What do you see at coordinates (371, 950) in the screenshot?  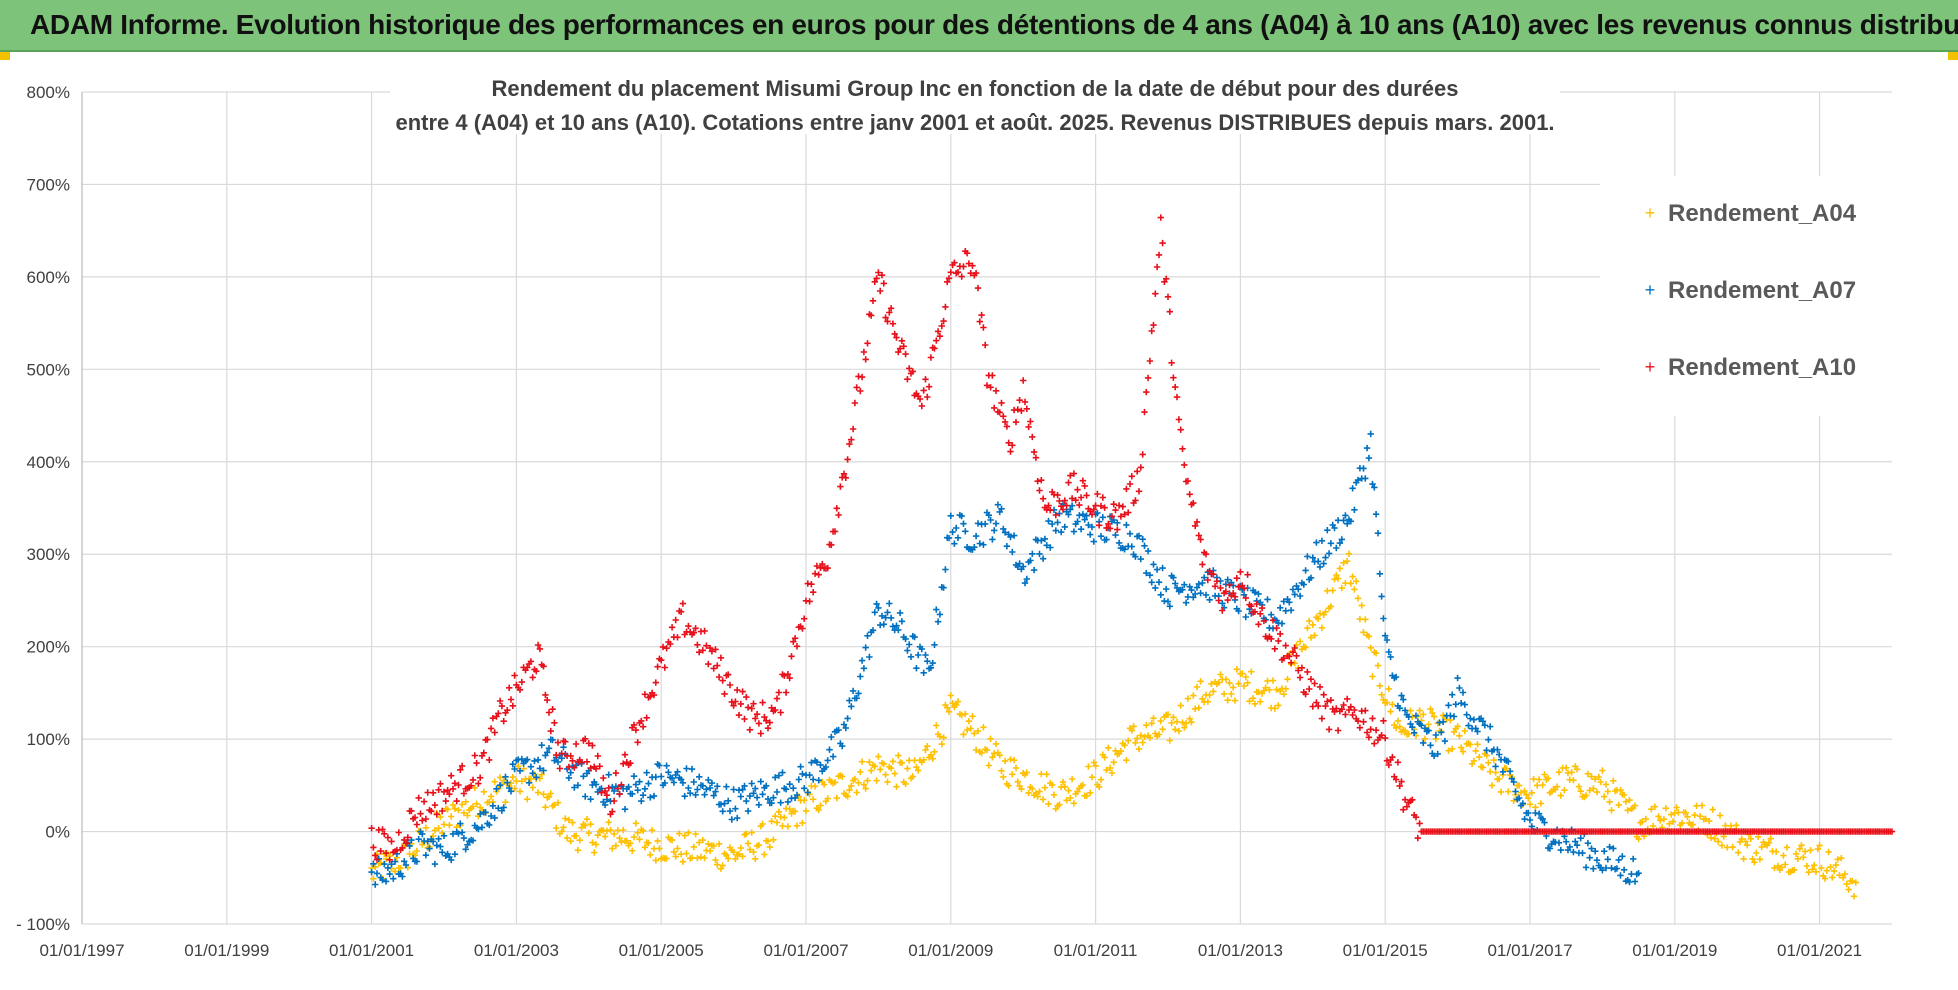 I see `x-tick-label: 01/01/2001` at bounding box center [371, 950].